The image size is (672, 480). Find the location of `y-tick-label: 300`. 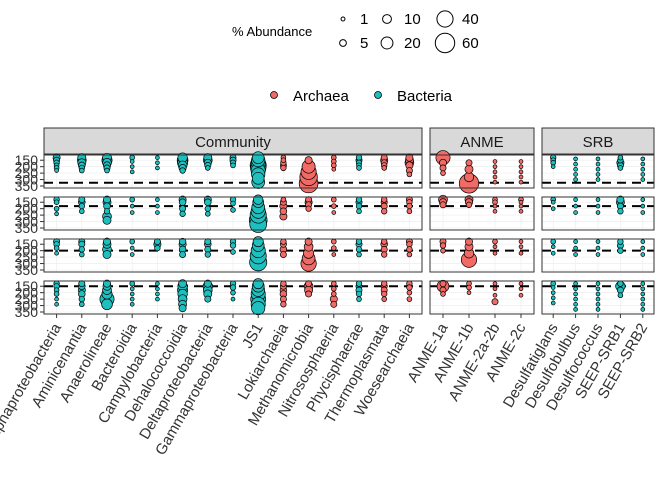

y-tick-label: 300 is located at coordinates (27, 264).